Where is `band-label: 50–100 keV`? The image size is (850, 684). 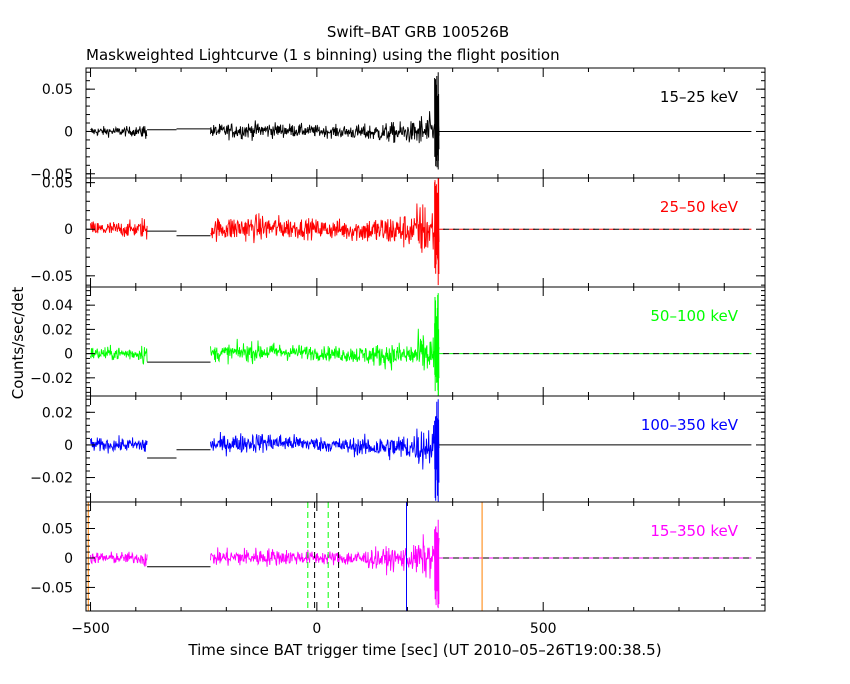 band-label: 50–100 keV is located at coordinates (694, 316).